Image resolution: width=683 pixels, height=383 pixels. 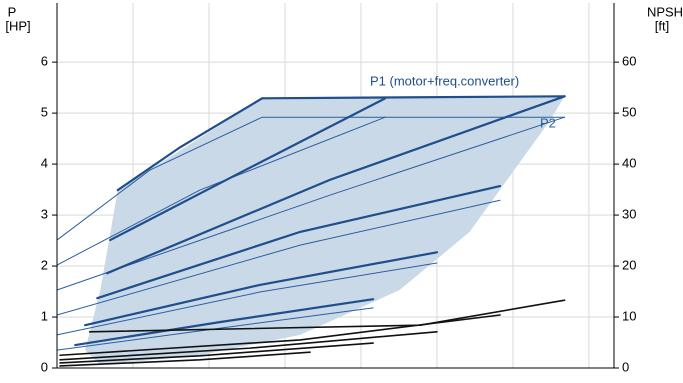 I want to click on y2-axis-label: NPSH, so click(x=665, y=11).